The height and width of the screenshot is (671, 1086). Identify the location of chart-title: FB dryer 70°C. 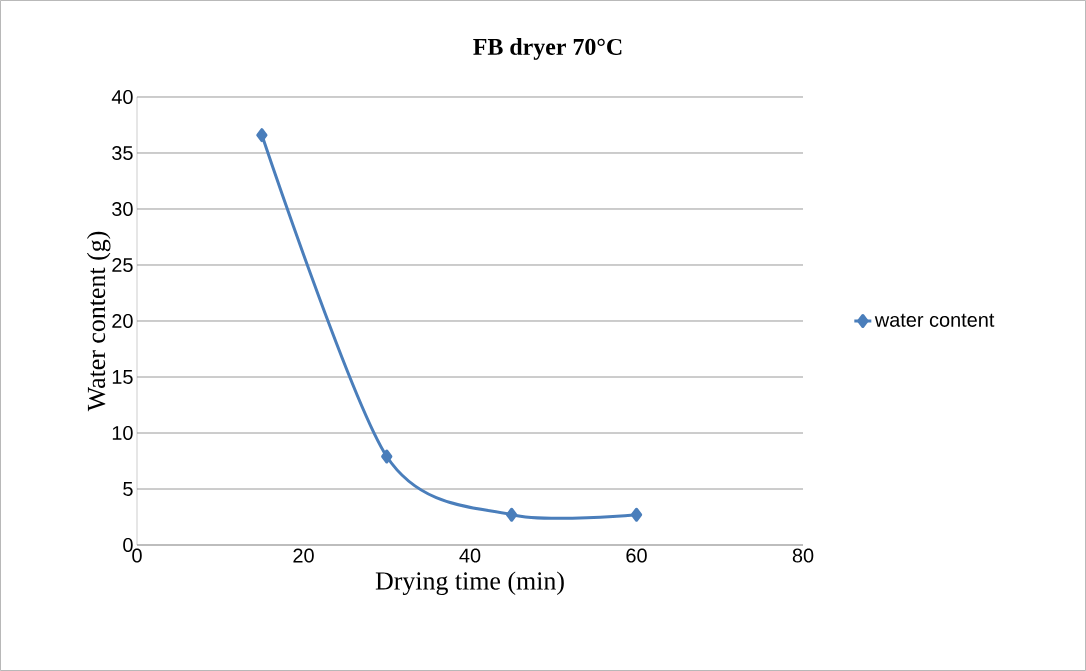
(547, 49).